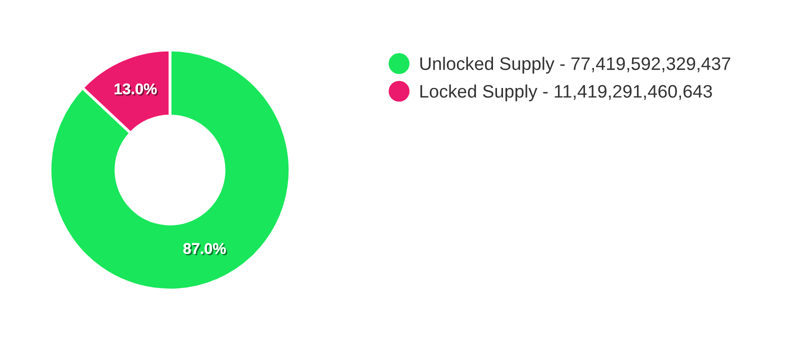 The image size is (793, 338). What do you see at coordinates (575, 65) in the screenshot?
I see `legend-label: Unlocked Supply - 77,419,592,329,437` at bounding box center [575, 65].